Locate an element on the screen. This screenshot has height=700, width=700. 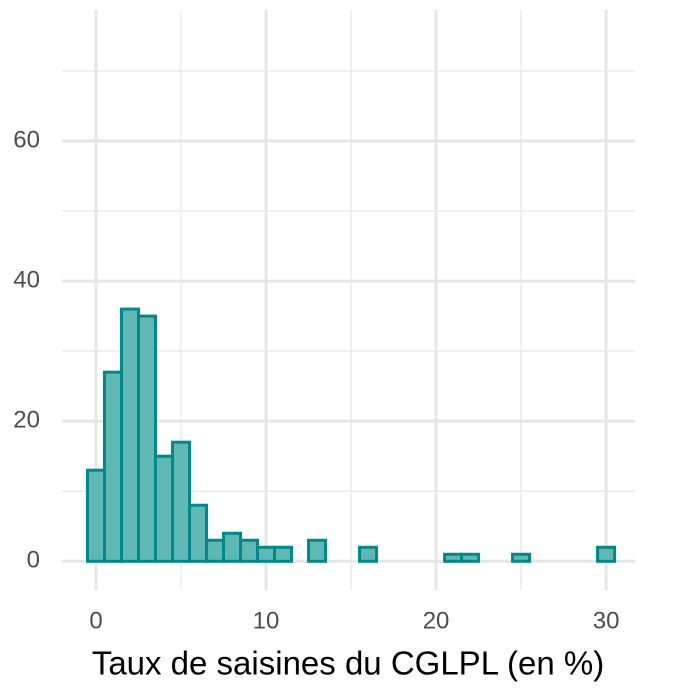
x-tick-label: 10 is located at coordinates (266, 620).